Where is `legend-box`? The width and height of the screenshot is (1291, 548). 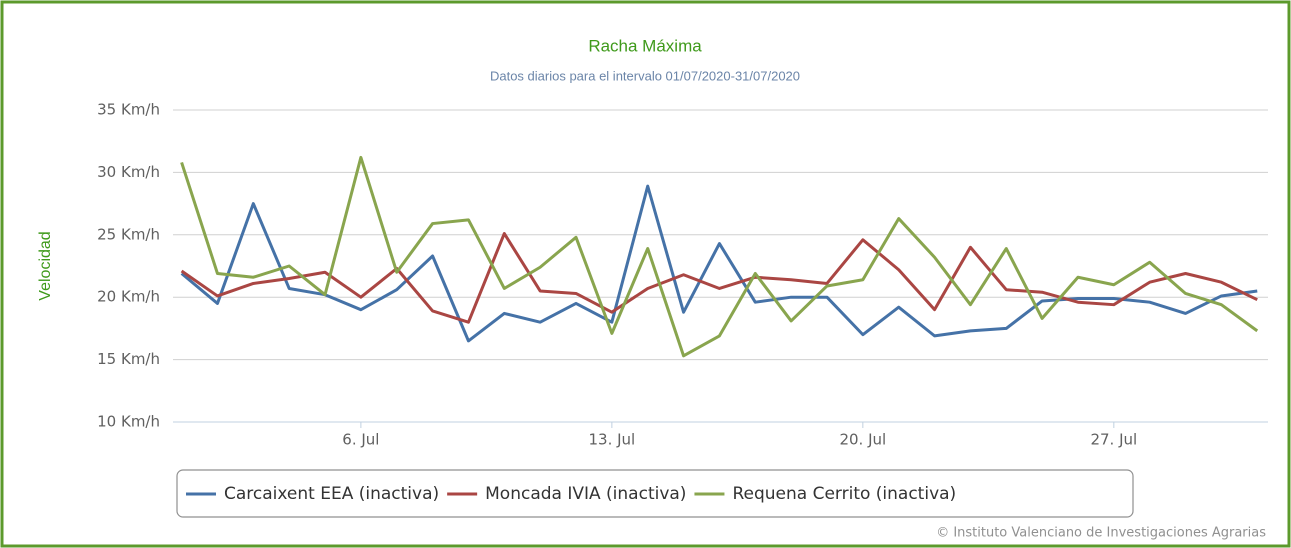
legend-box is located at coordinates (655, 493).